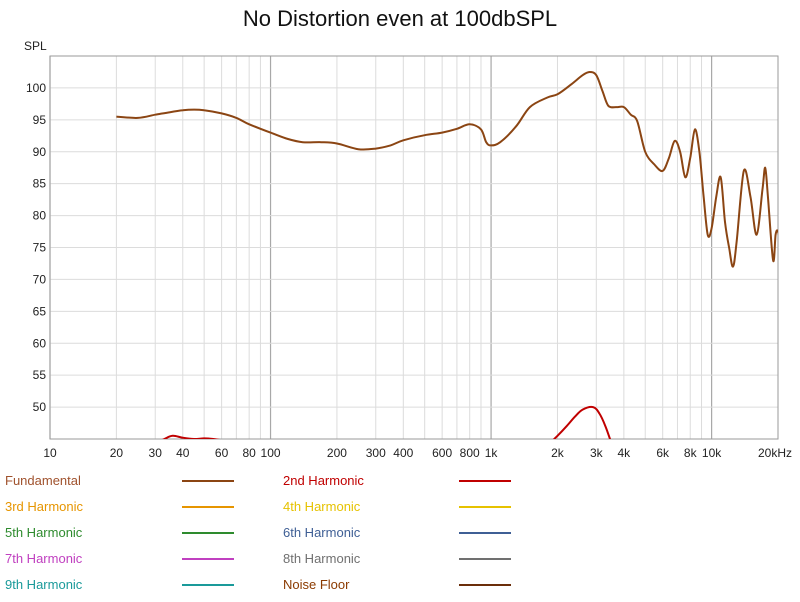  What do you see at coordinates (40, 184) in the screenshot?
I see `y-tick-label: 85` at bounding box center [40, 184].